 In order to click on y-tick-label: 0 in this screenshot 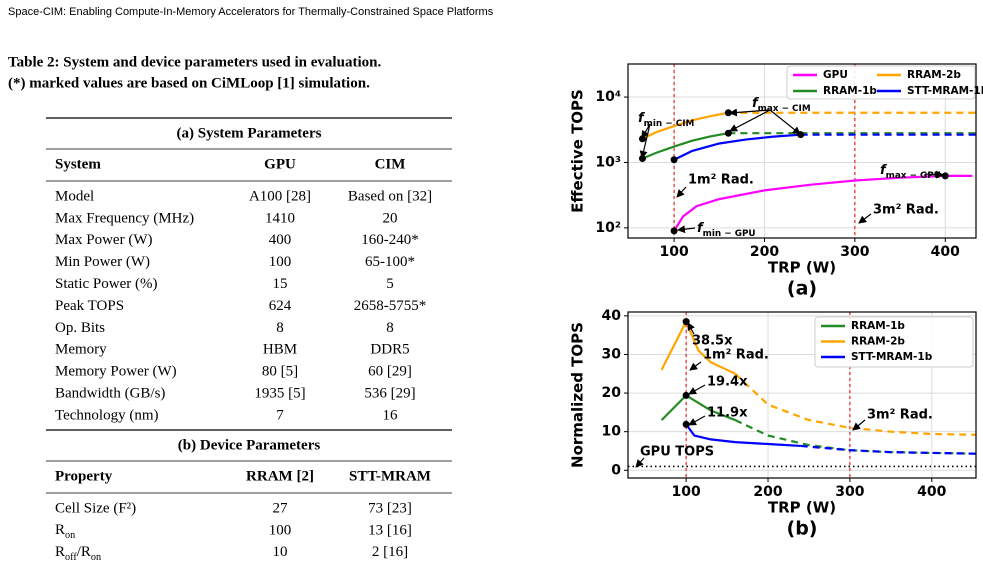, I will do `click(616, 470)`.